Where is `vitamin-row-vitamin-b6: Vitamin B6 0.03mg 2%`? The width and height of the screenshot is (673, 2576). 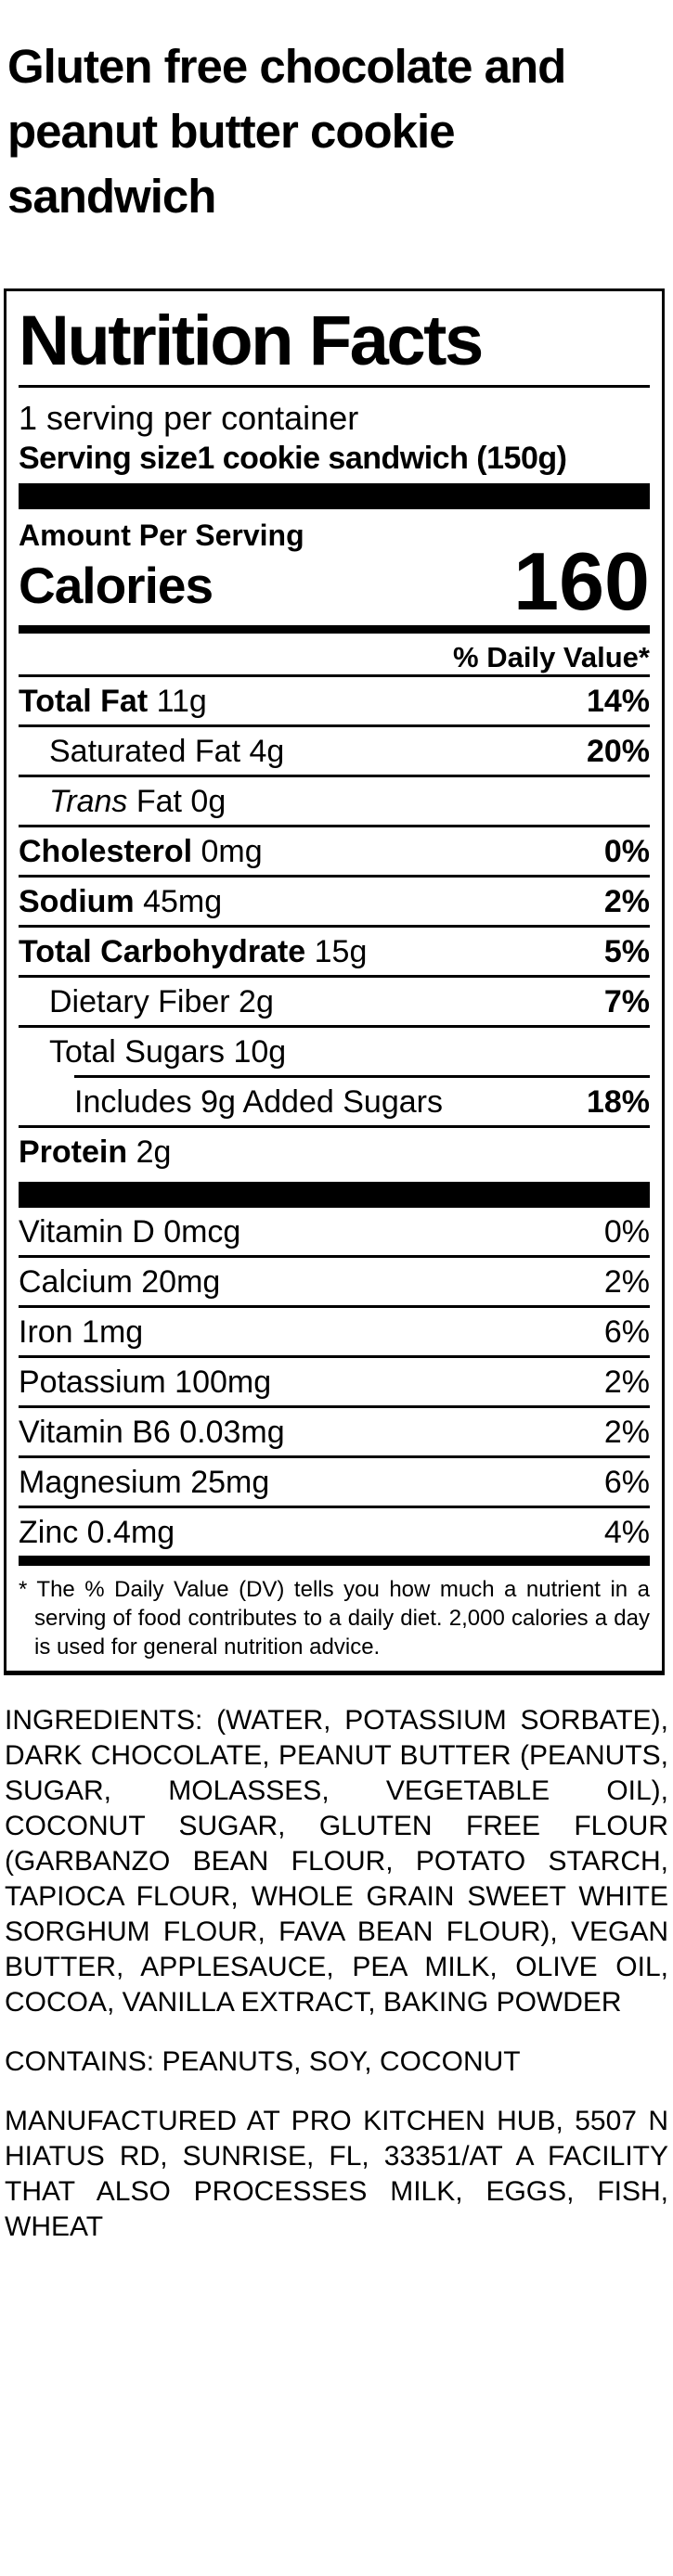 vitamin-row-vitamin-b6: Vitamin B6 0.03mg 2% is located at coordinates (334, 1430).